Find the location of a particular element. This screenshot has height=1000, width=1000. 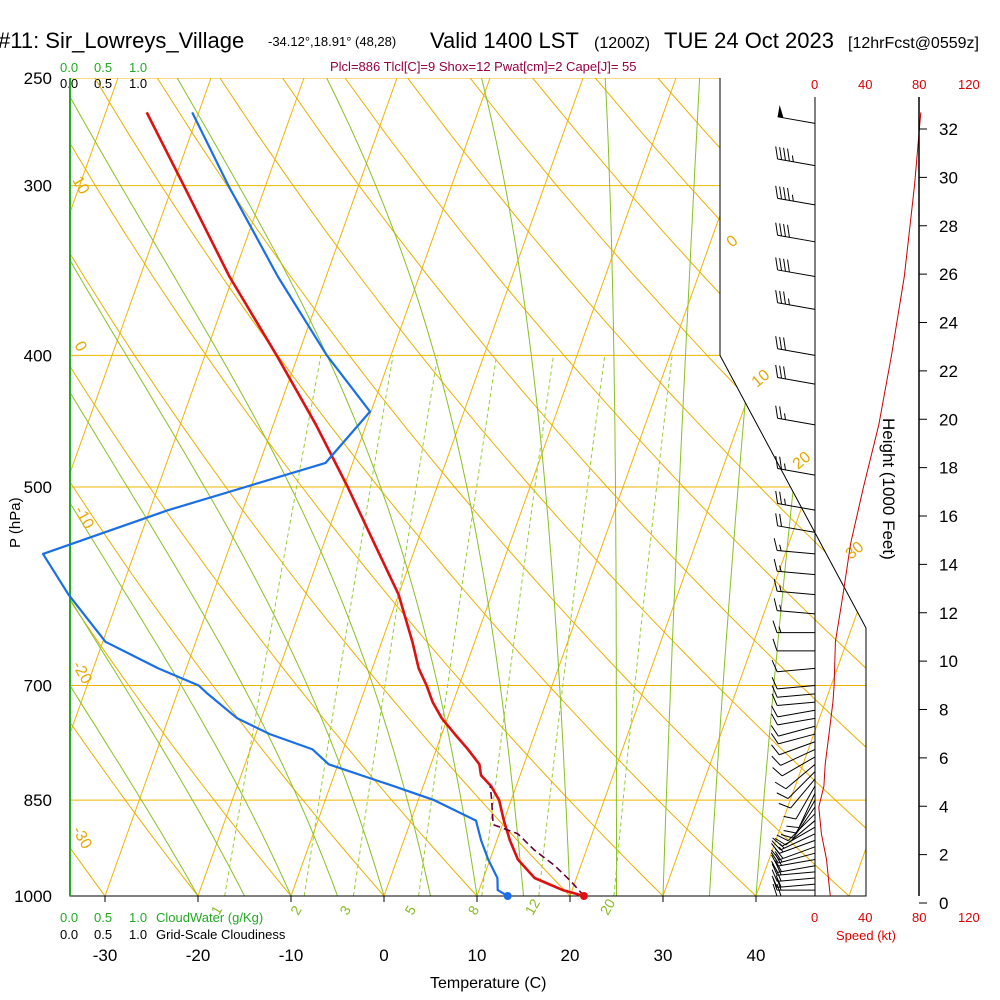

speed-top-0: 0 is located at coordinates (814, 84).